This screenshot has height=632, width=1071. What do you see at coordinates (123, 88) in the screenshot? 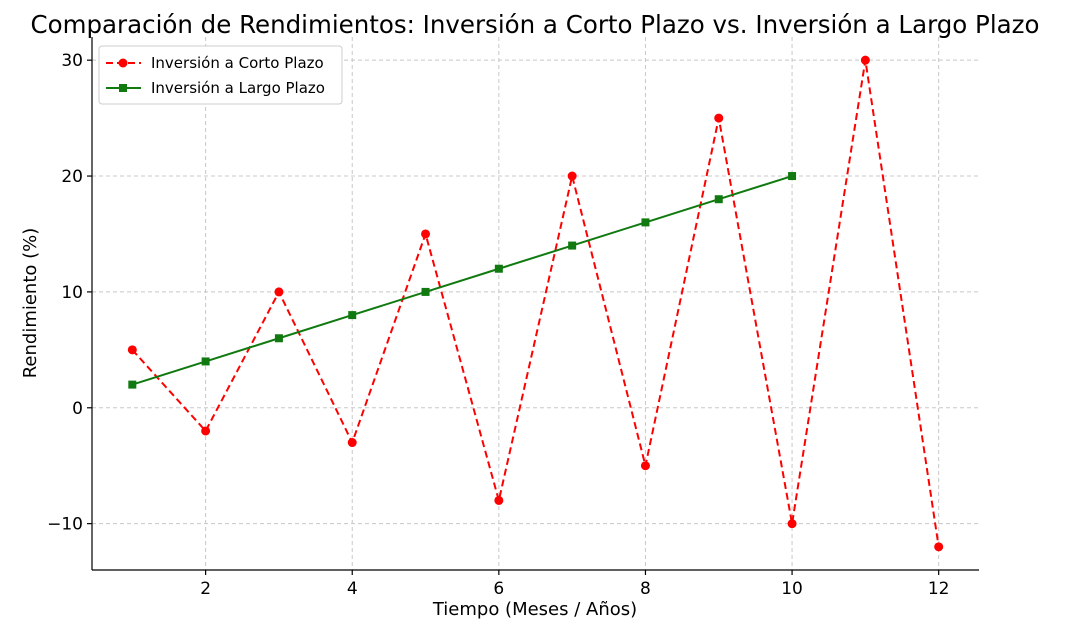
I see `legend-marker-largo-plazo` at bounding box center [123, 88].